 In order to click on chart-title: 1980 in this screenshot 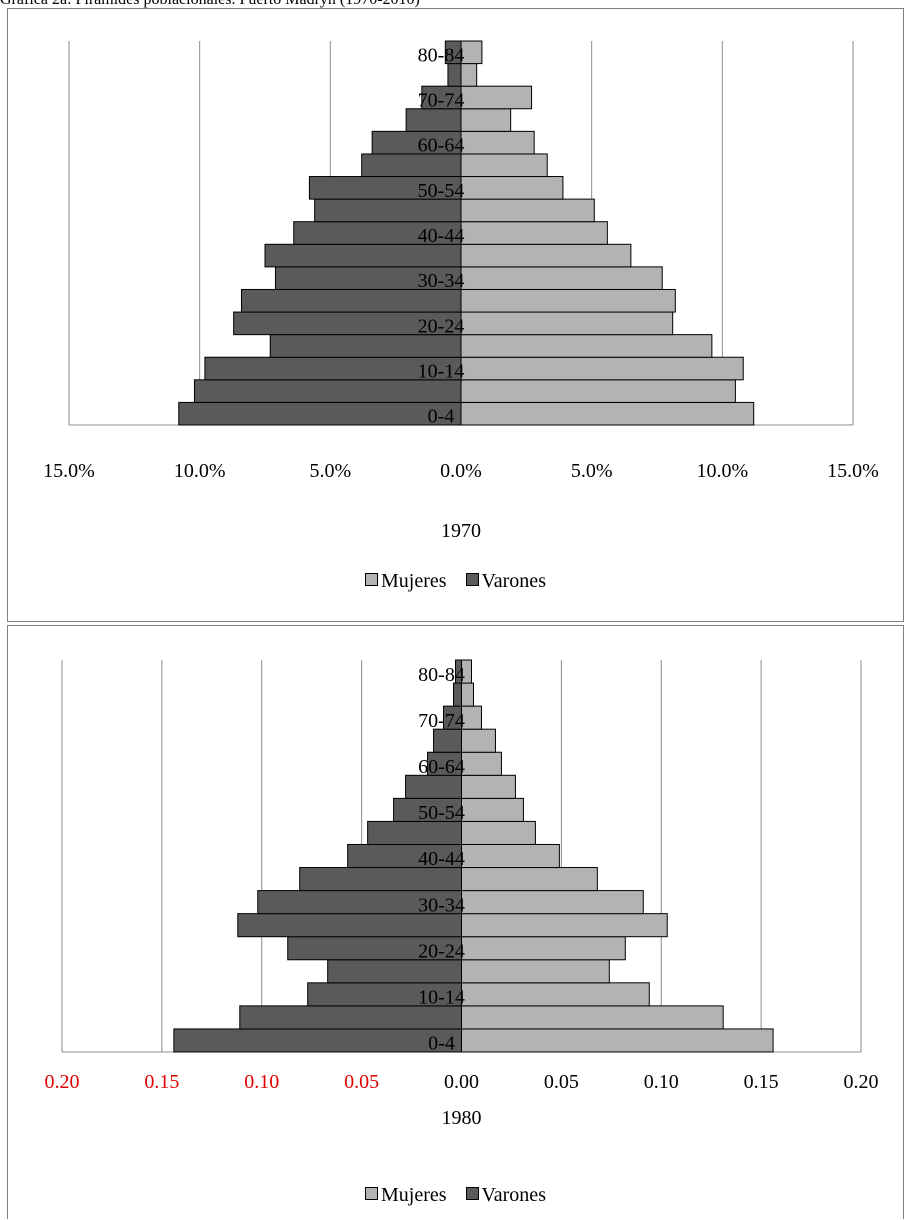, I will do `click(462, 1118)`.